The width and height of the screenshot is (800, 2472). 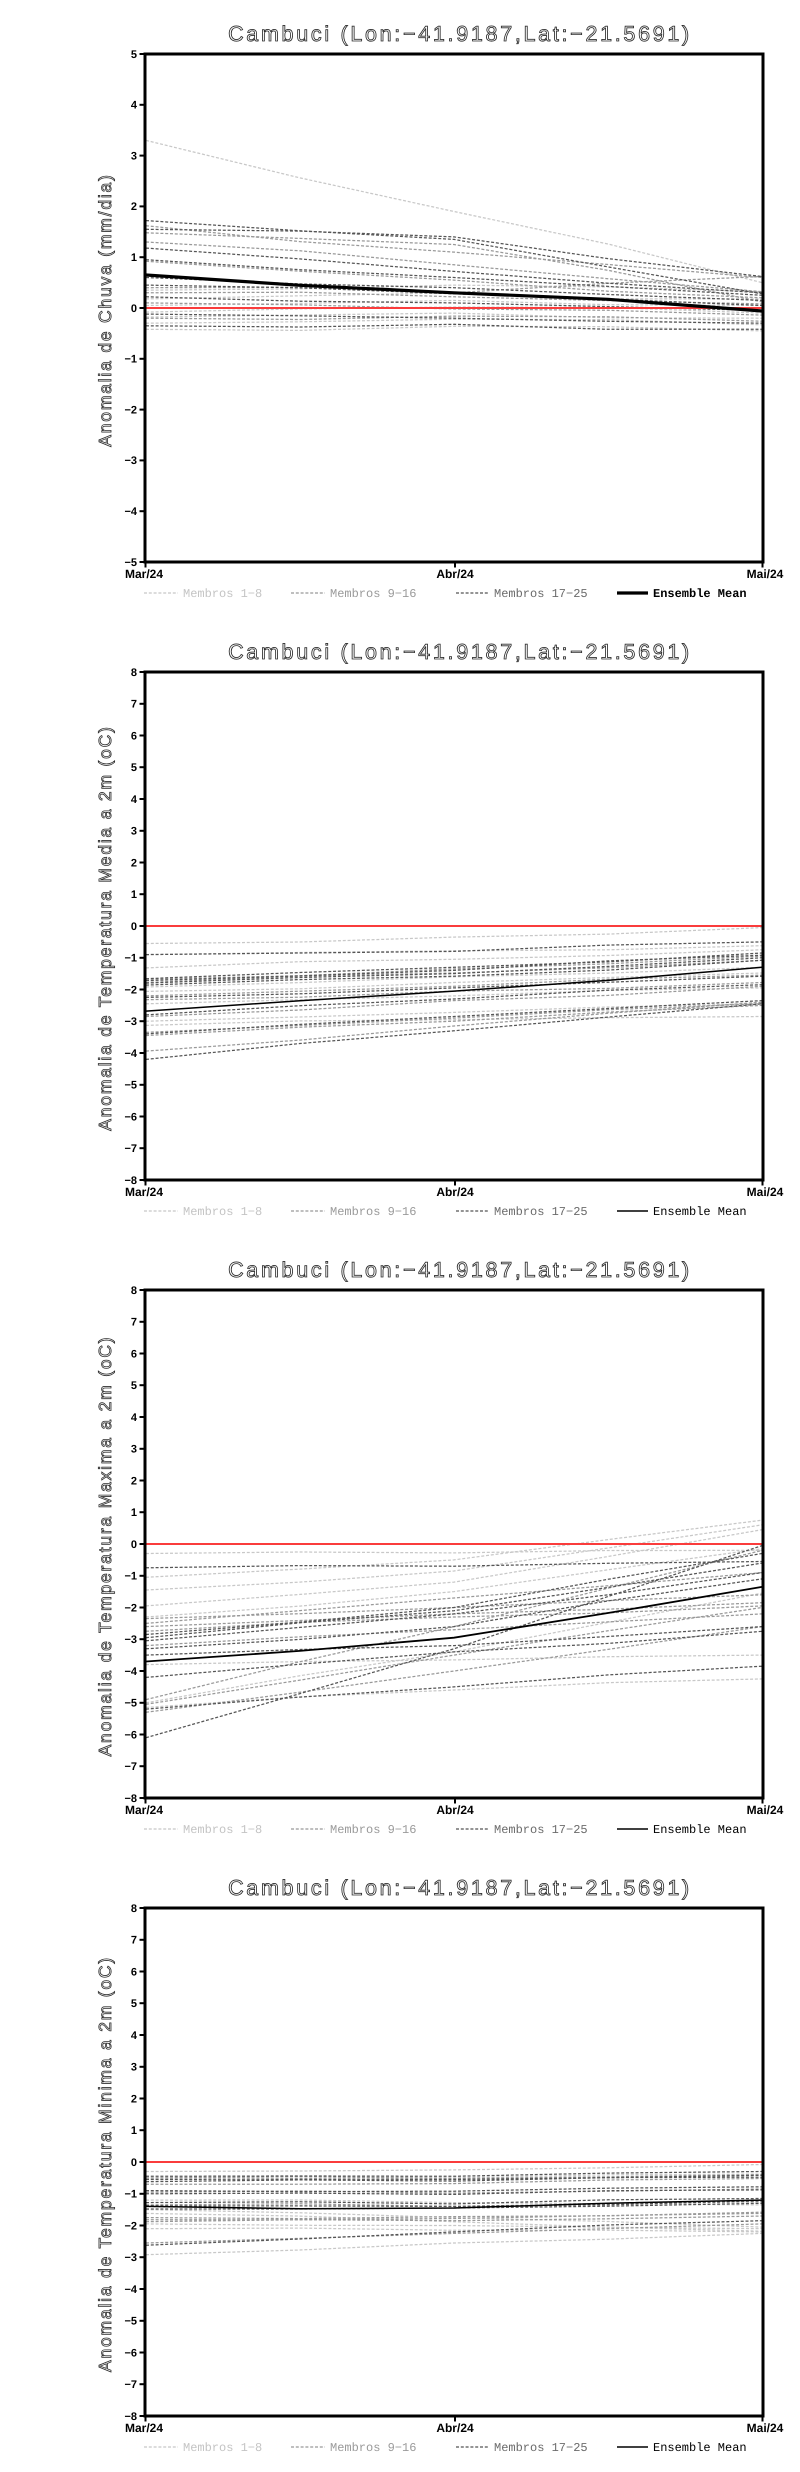 What do you see at coordinates (105, 927) in the screenshot?
I see `svg-text:Anomalia de Temperatura Media: Anomalia de Temperatura Media a 2m (oC)` at bounding box center [105, 927].